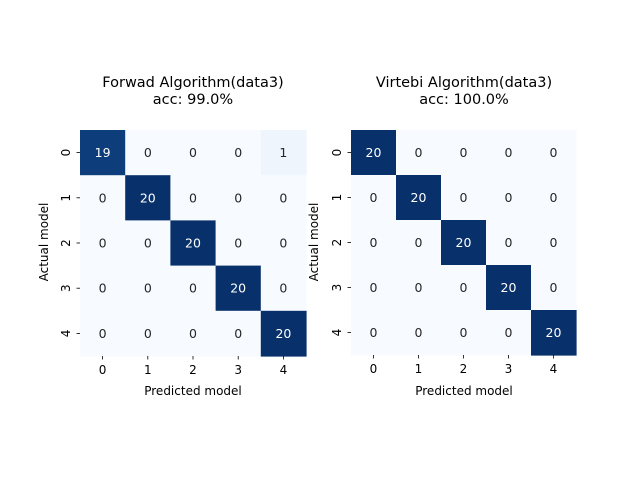 This screenshot has width=640, height=480. What do you see at coordinates (464, 83) in the screenshot?
I see `chart-title: Virtebi Algorithm(data3)` at bounding box center [464, 83].